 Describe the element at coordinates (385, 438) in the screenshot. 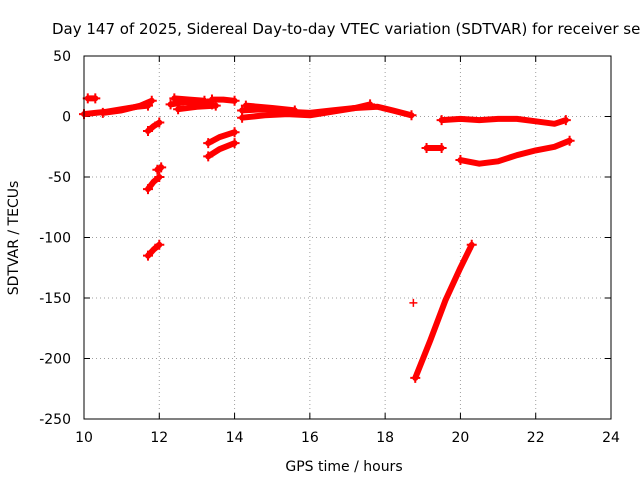

I see `x-tick-label: 18` at that location.